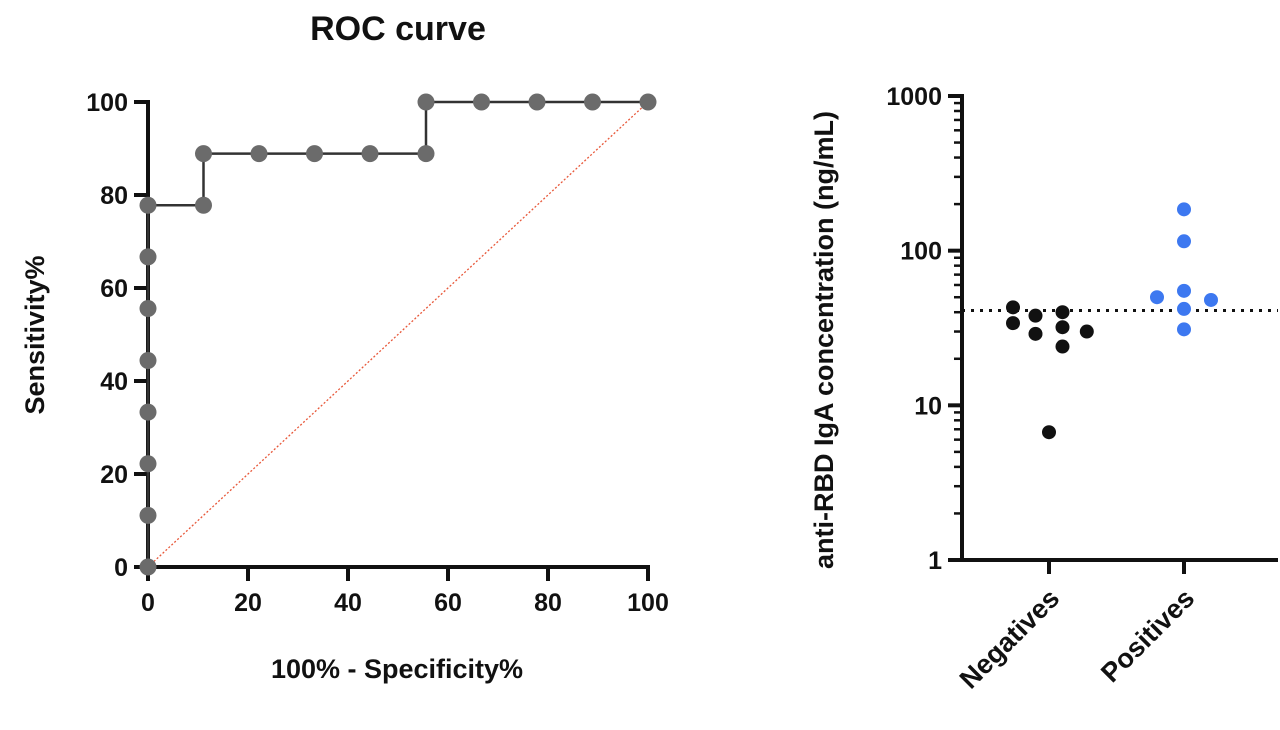 This screenshot has width=1280, height=730. What do you see at coordinates (114, 382) in the screenshot?
I see `roc-y-tick-label: 40` at bounding box center [114, 382].